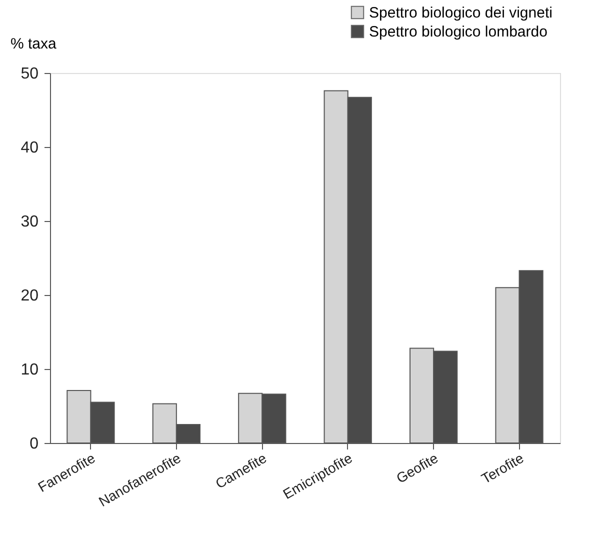  What do you see at coordinates (29, 148) in the screenshot?
I see `y-tick-label: 40` at bounding box center [29, 148].